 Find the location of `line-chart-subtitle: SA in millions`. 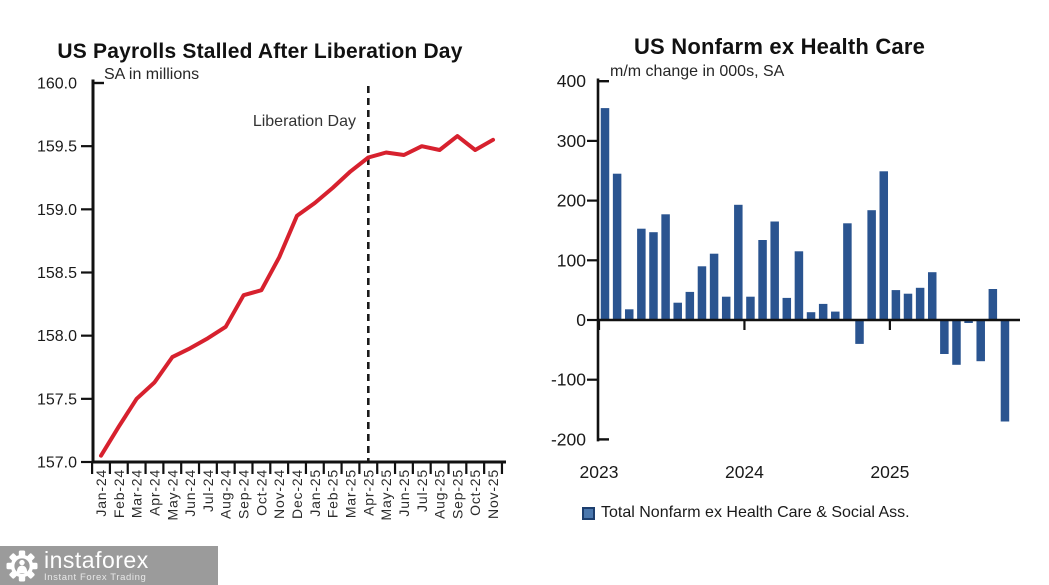

line-chart-subtitle: SA in millions is located at coordinates (152, 74).